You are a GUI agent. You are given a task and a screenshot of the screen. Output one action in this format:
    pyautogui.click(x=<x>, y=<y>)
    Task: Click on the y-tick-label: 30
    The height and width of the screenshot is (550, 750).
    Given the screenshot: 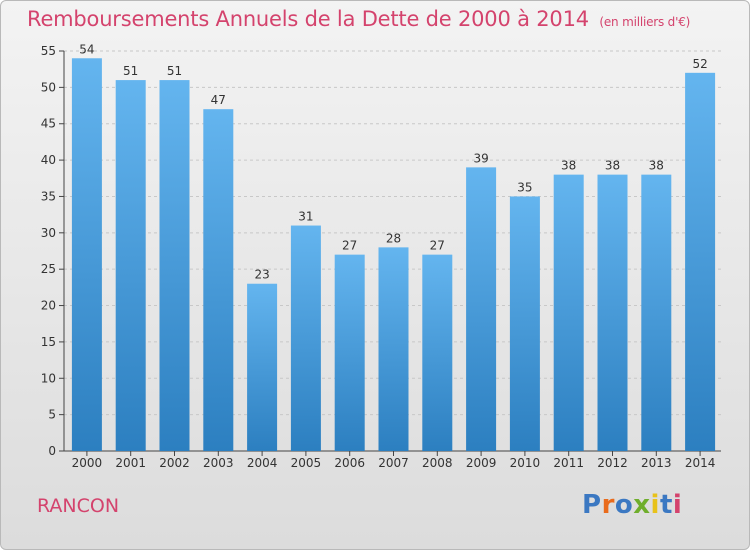 What is the action you would take?
    pyautogui.click(x=48, y=233)
    